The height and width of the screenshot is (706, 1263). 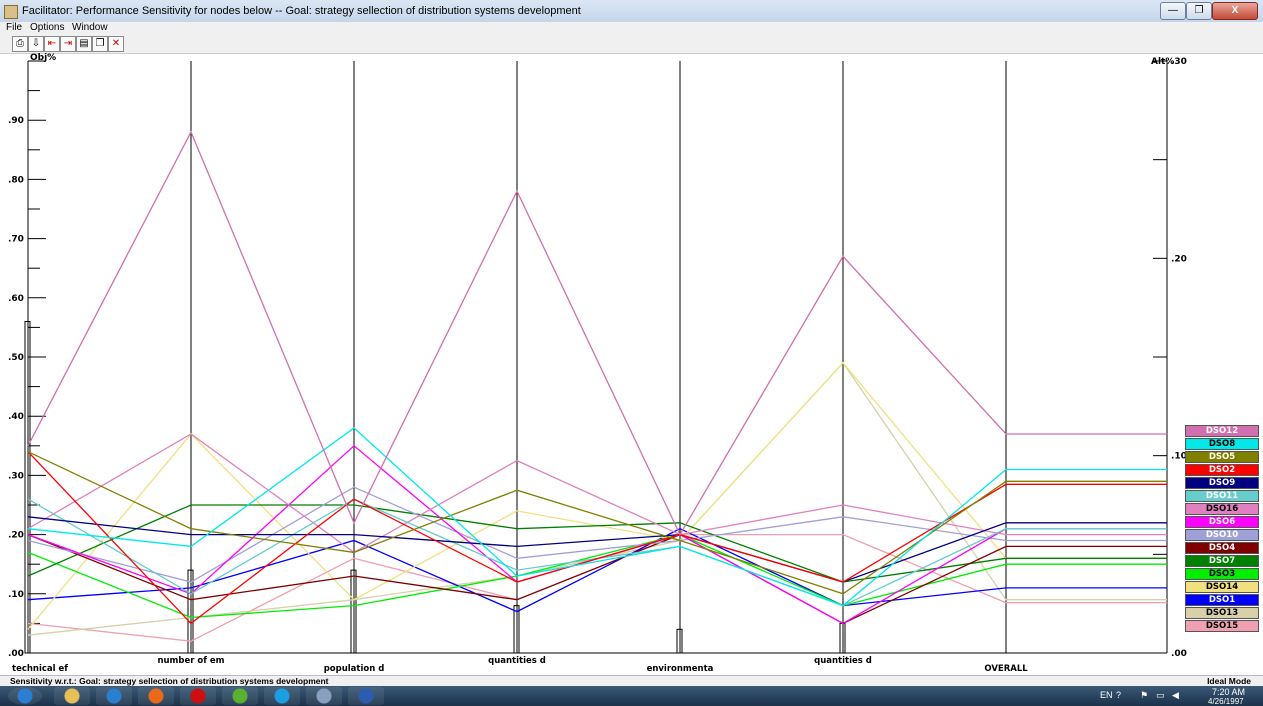 What do you see at coordinates (1229, 681) in the screenshot?
I see `mode-indicator: Ideal Mode` at bounding box center [1229, 681].